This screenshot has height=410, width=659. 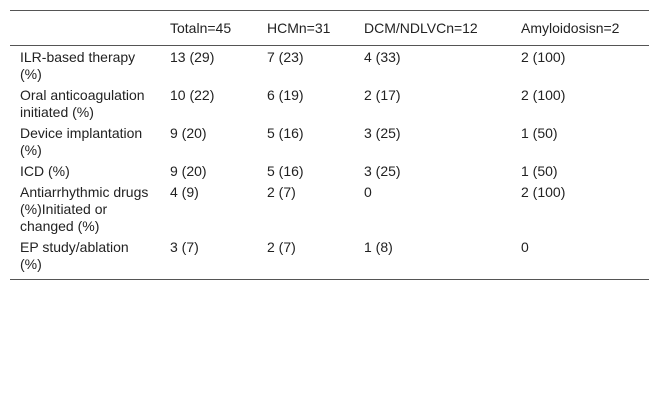 What do you see at coordinates (81, 141) in the screenshot?
I see `row-label: Device implantation (%)` at bounding box center [81, 141].